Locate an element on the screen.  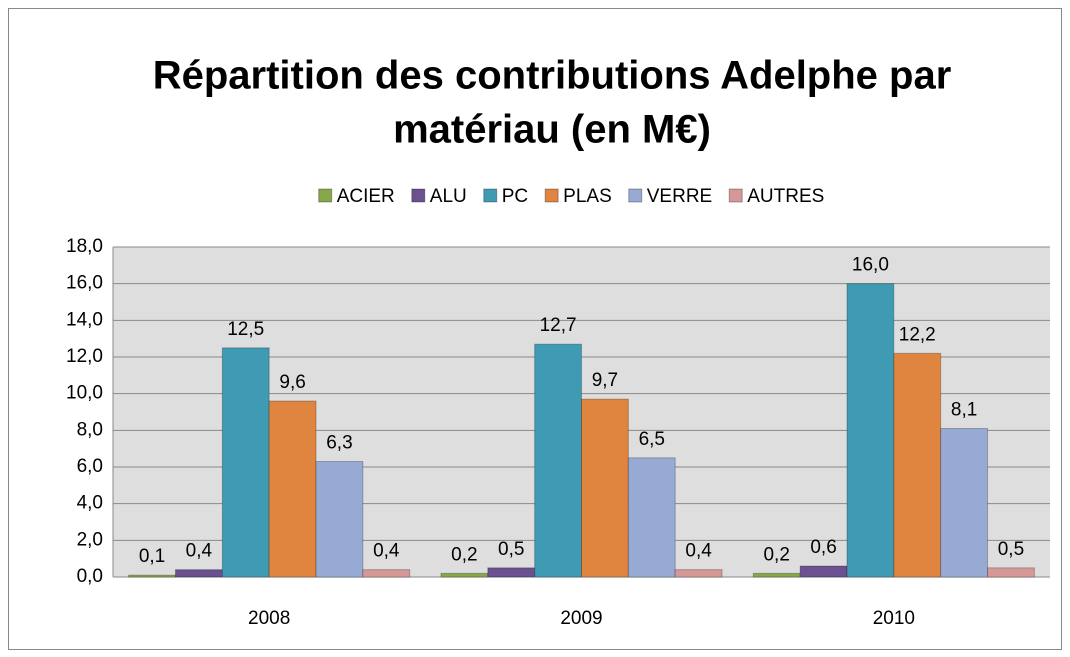
data-label: 12,7 is located at coordinates (558, 325).